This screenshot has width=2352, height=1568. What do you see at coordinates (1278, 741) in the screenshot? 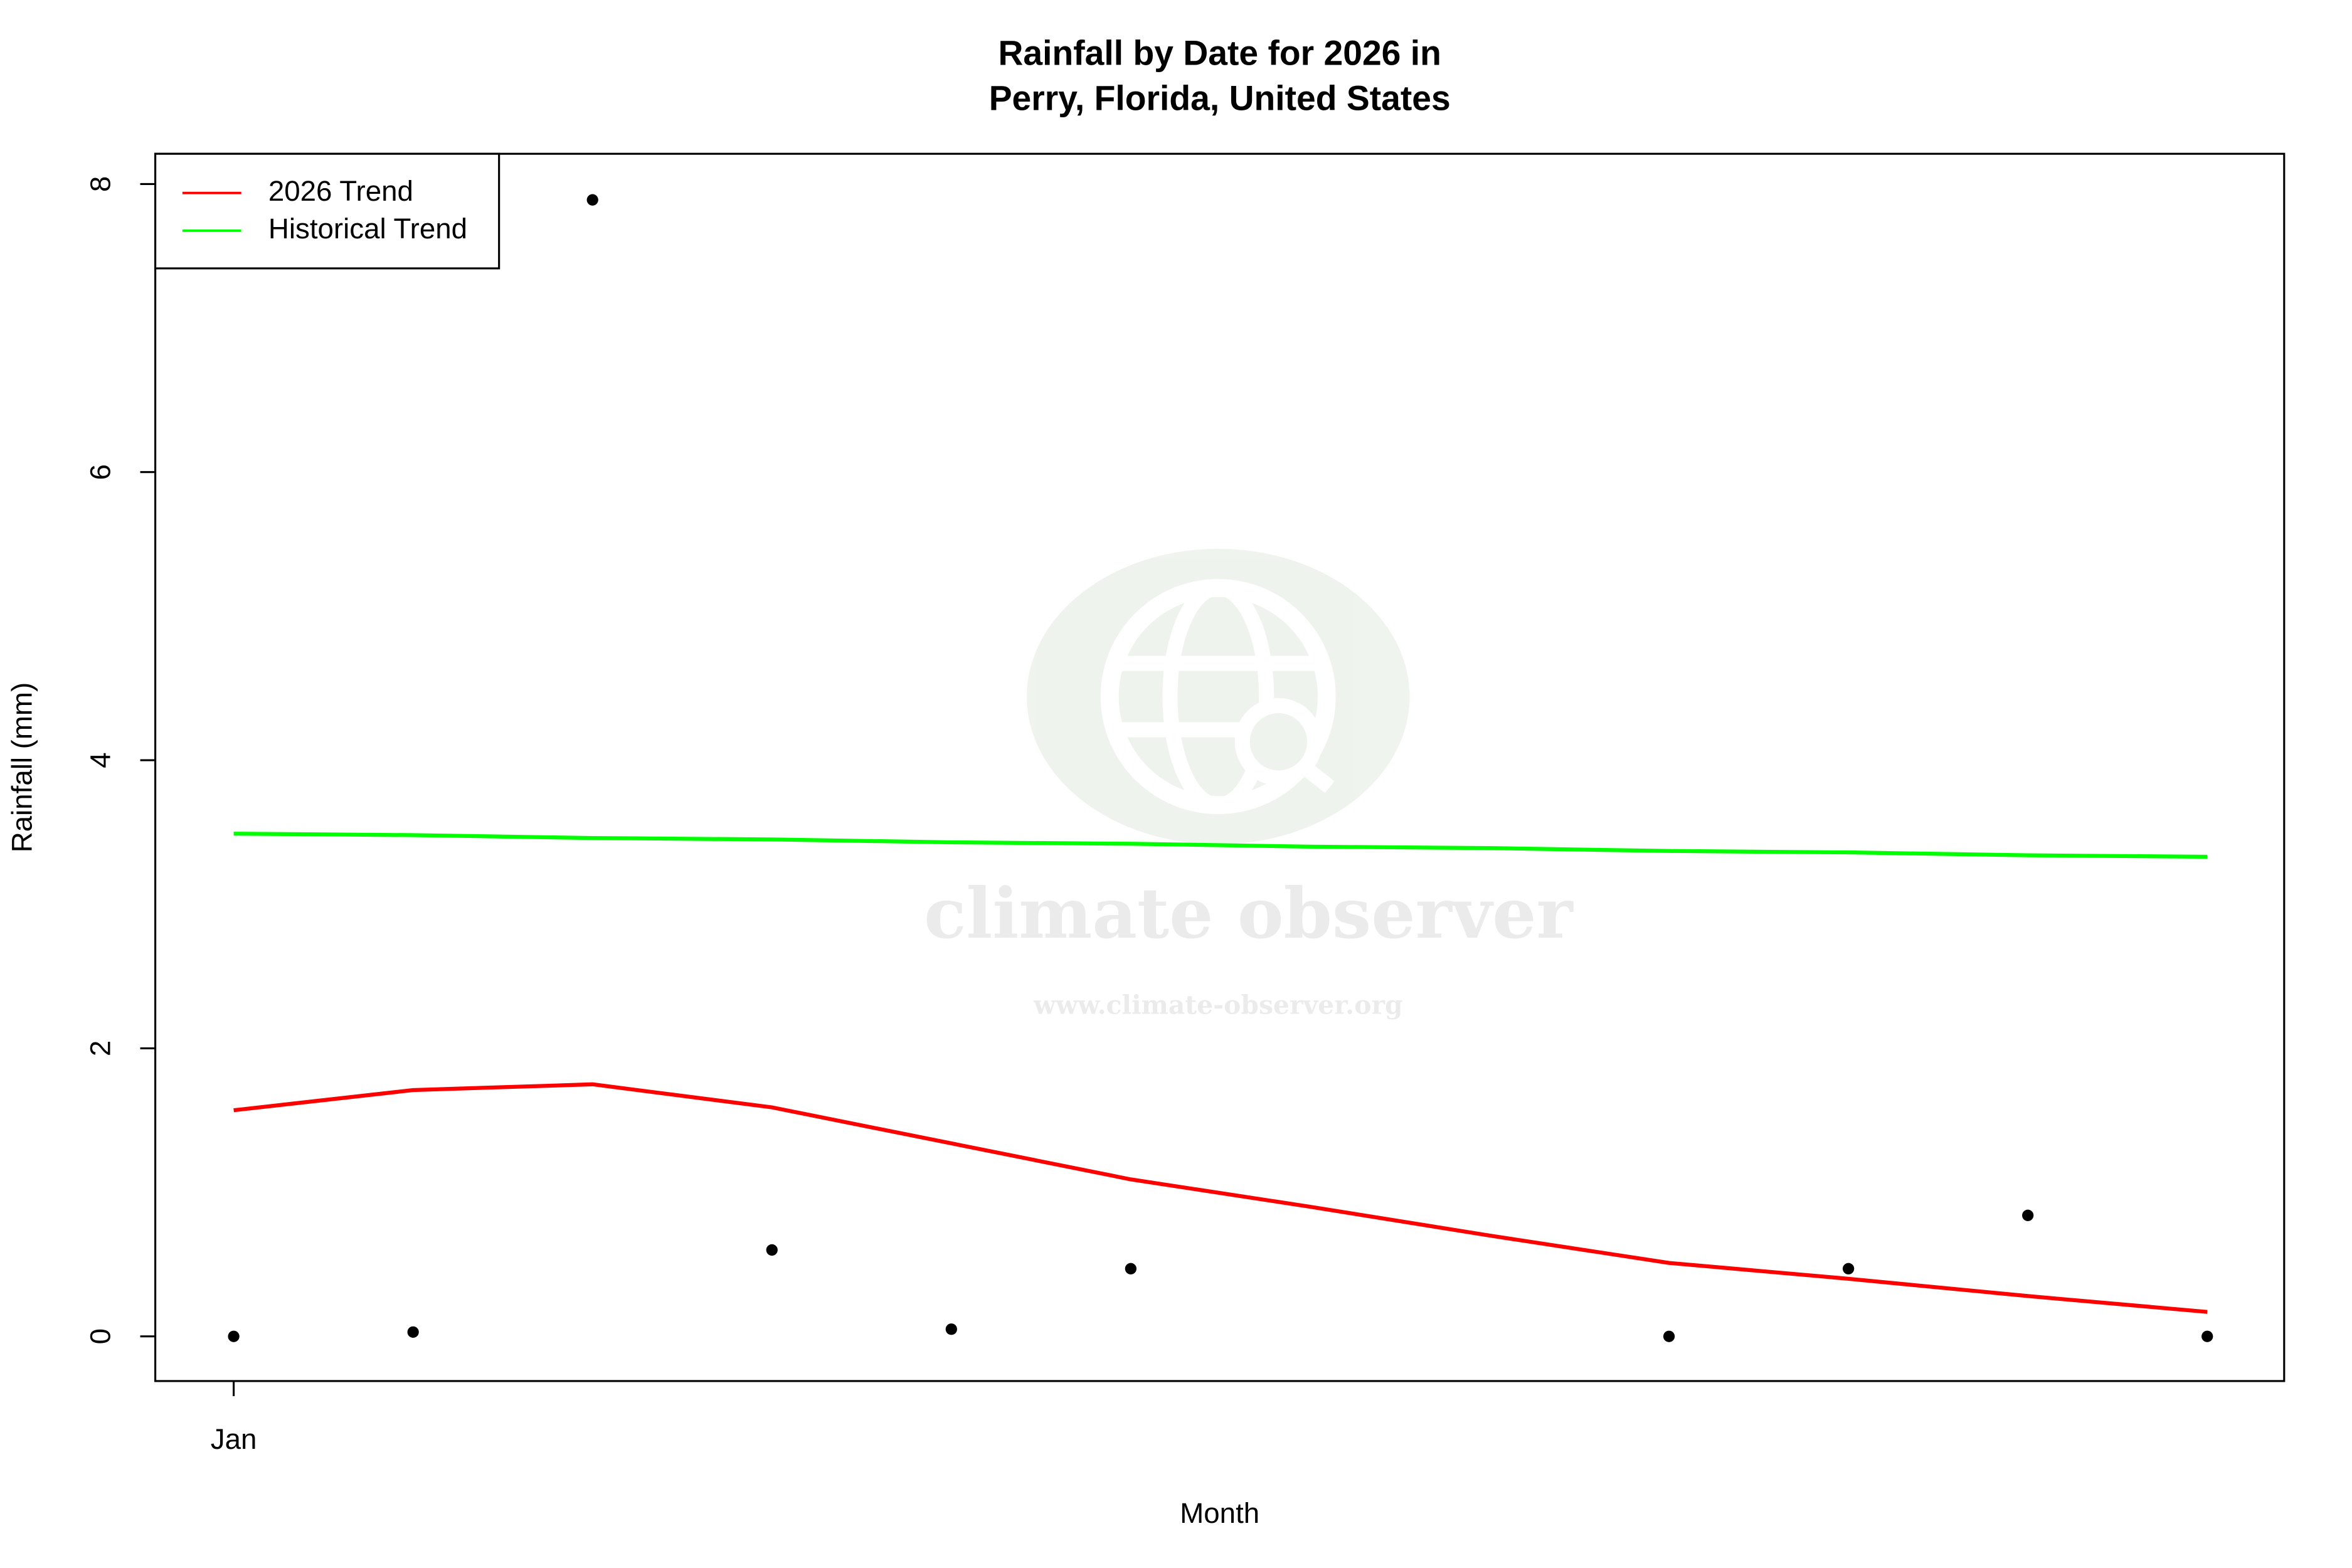
I see `watermark-lens` at bounding box center [1278, 741].